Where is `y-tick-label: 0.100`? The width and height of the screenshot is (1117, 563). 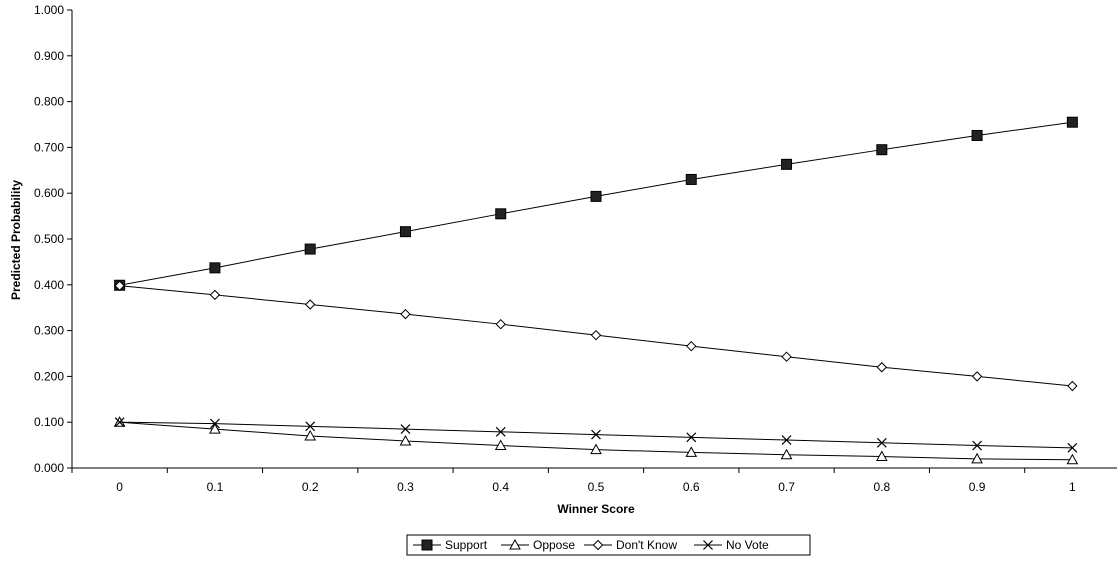
y-tick-label: 0.100 is located at coordinates (49, 422).